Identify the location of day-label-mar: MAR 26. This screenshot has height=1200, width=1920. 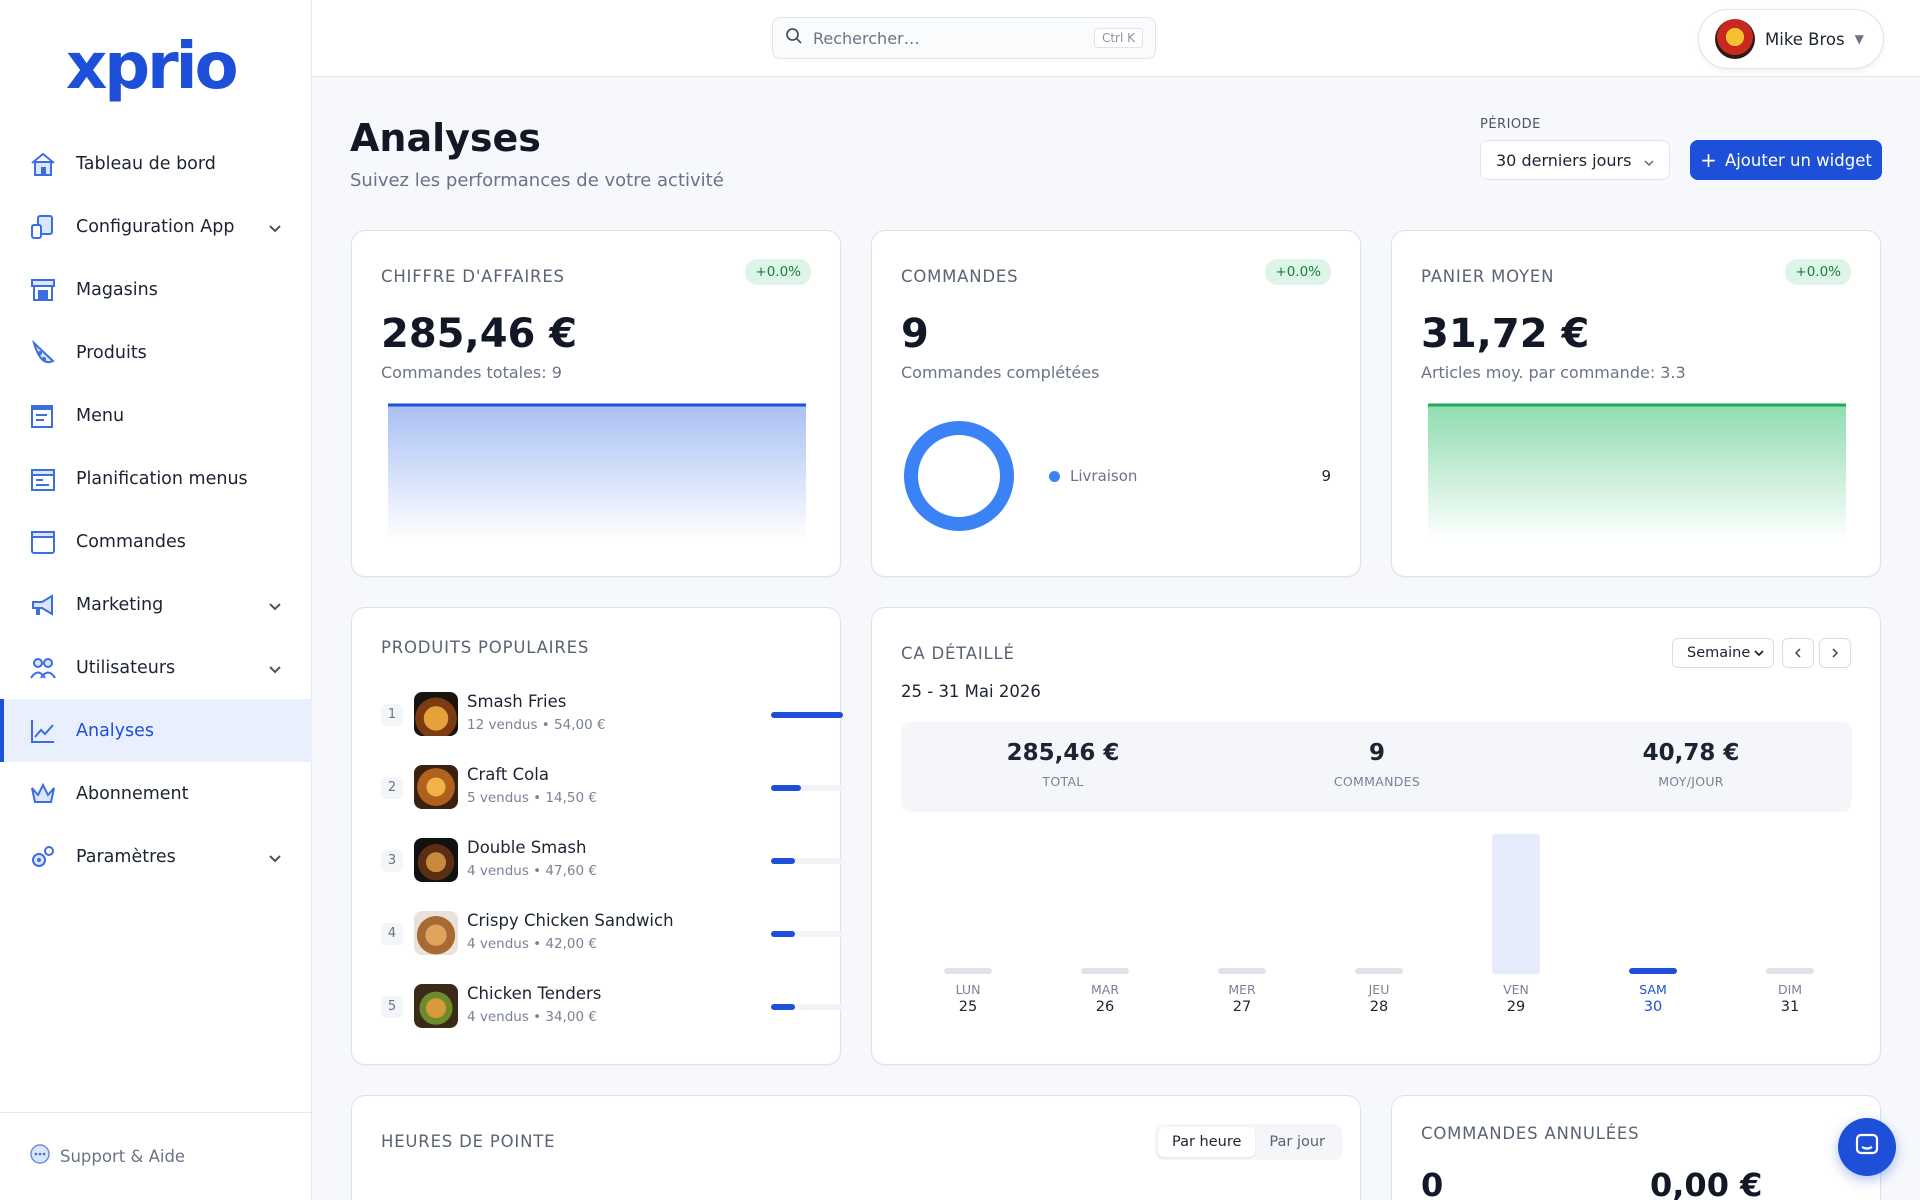
(1105, 998).